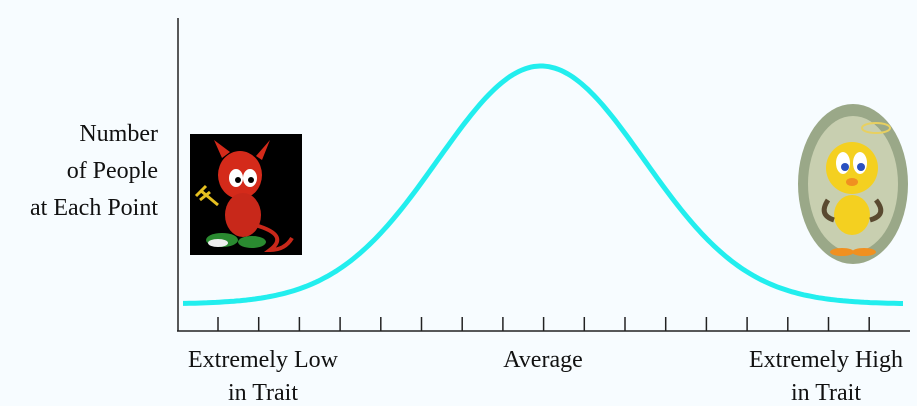 This screenshot has width=917, height=406. I want to click on tick-marks, so click(543, 324).